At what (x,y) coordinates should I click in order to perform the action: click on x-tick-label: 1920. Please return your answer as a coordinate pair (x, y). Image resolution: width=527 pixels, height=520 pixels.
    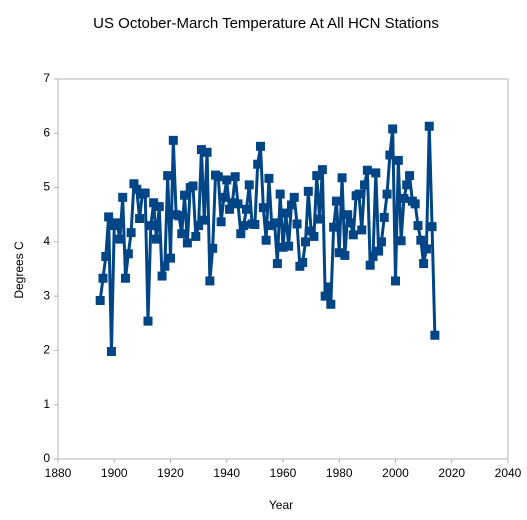
    Looking at the image, I should click on (170, 473).